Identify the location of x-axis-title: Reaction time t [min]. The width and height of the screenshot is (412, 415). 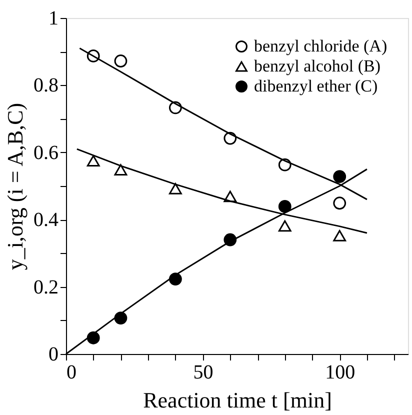
(237, 400).